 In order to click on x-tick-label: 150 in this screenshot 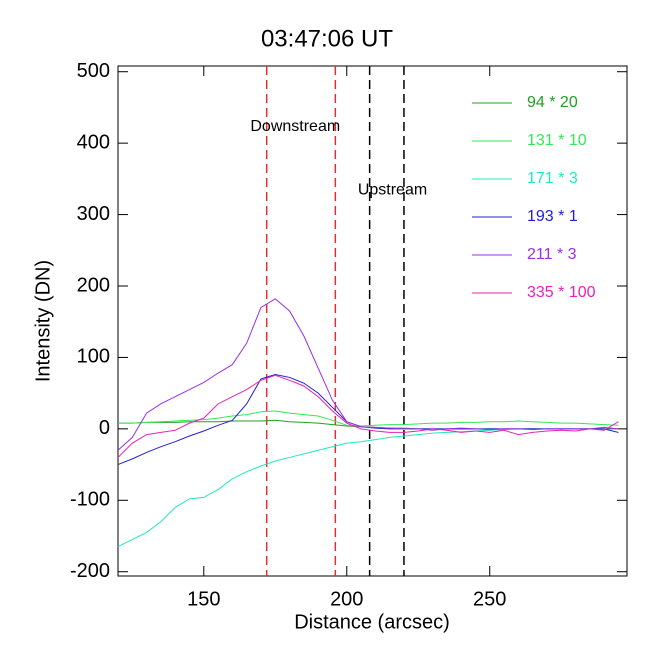, I will do `click(203, 599)`.